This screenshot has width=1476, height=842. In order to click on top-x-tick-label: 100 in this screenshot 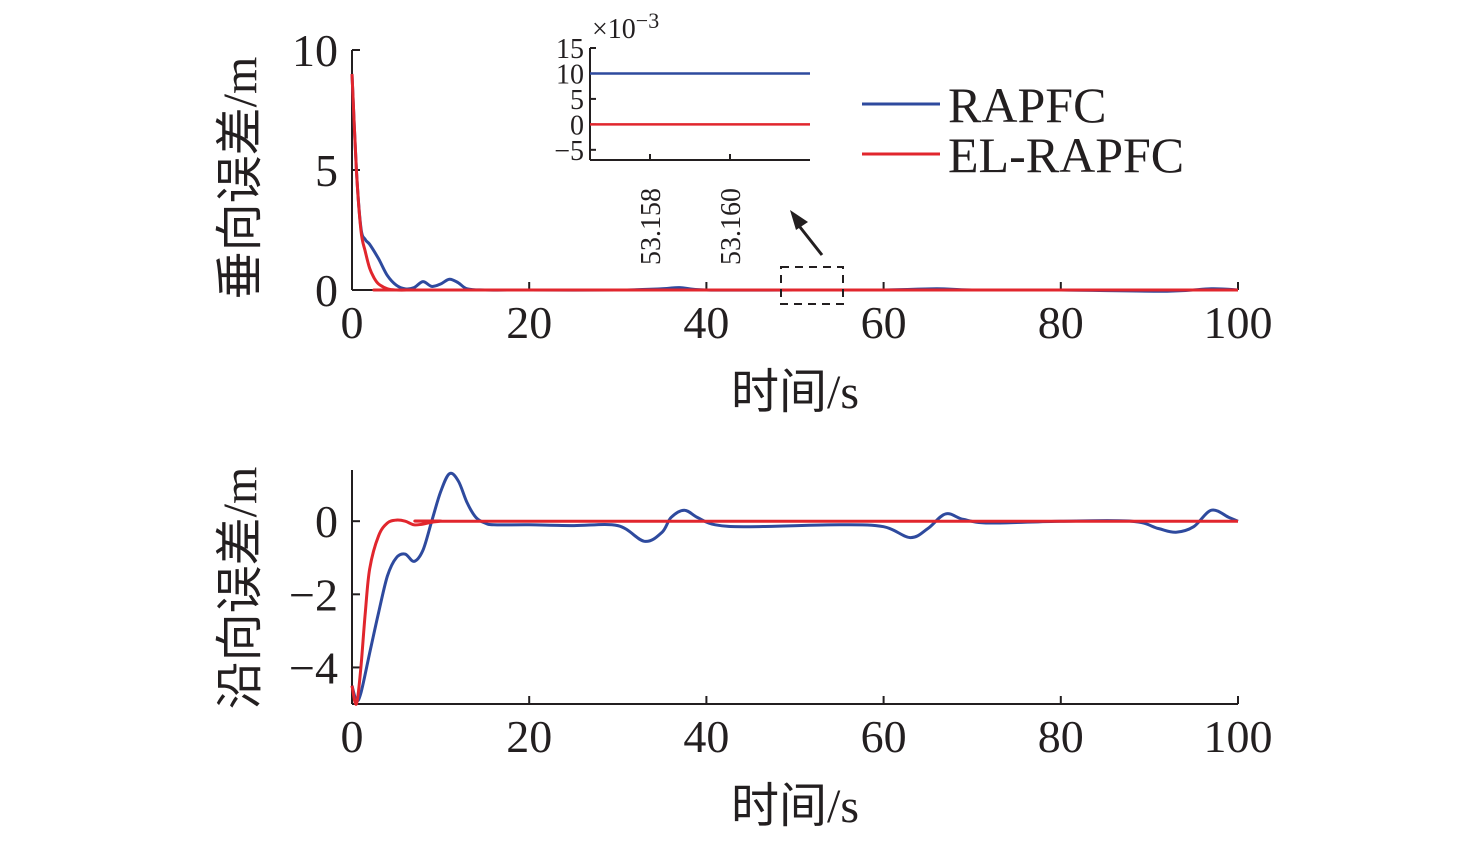, I will do `click(1238, 322)`.